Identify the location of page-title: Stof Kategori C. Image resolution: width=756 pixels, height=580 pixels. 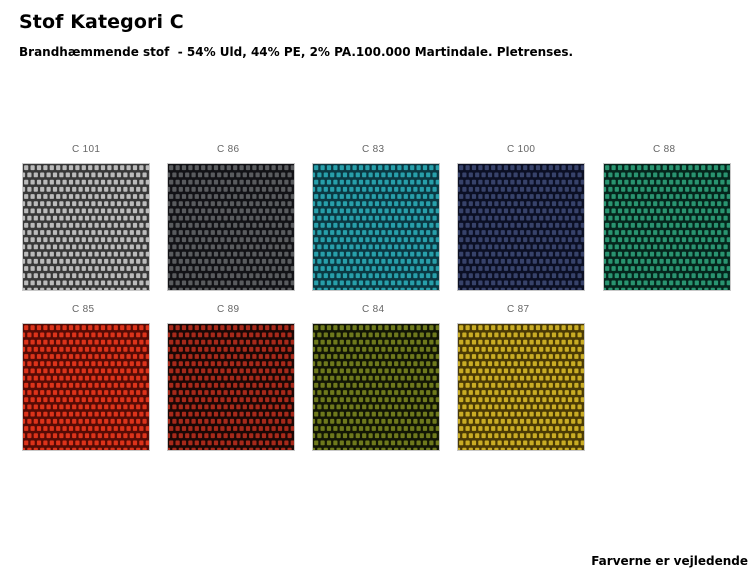
(101, 22).